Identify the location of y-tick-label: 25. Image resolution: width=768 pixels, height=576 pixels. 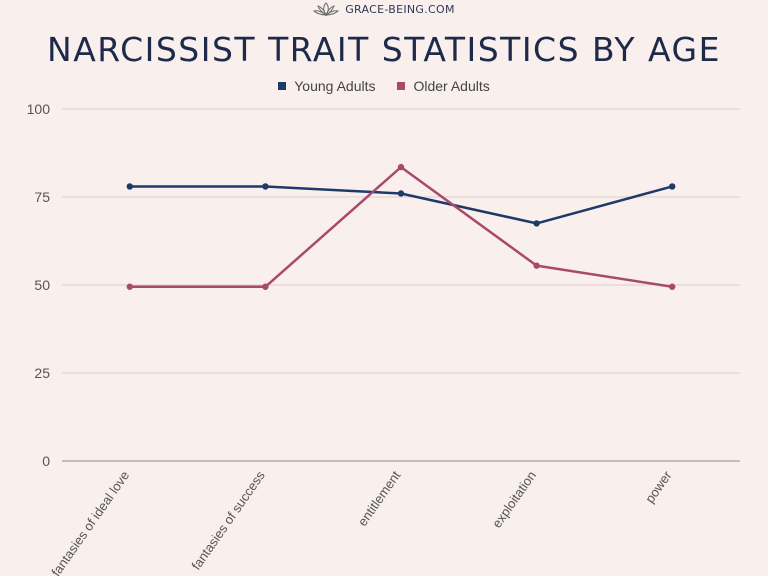
(42, 373).